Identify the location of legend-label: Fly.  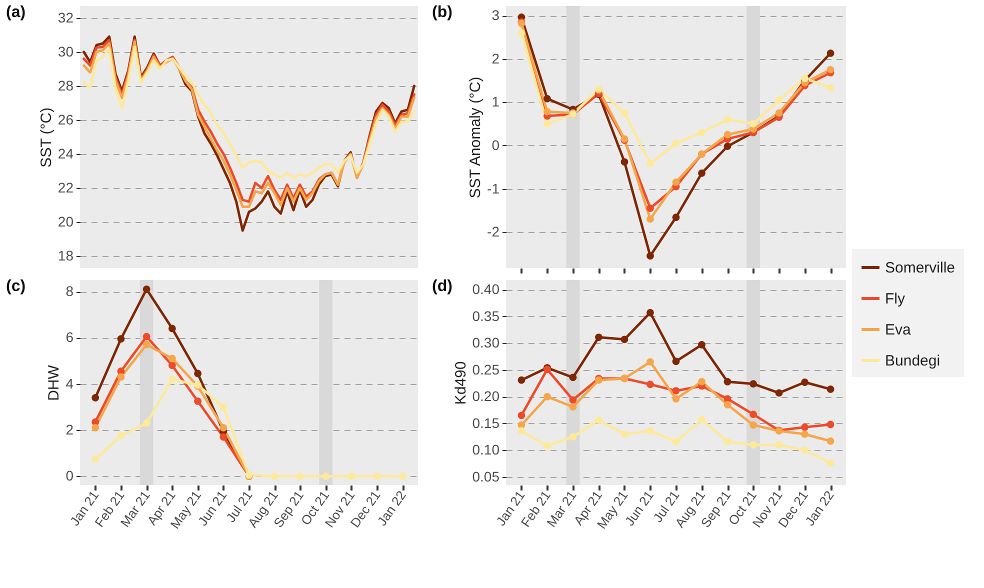
(895, 299).